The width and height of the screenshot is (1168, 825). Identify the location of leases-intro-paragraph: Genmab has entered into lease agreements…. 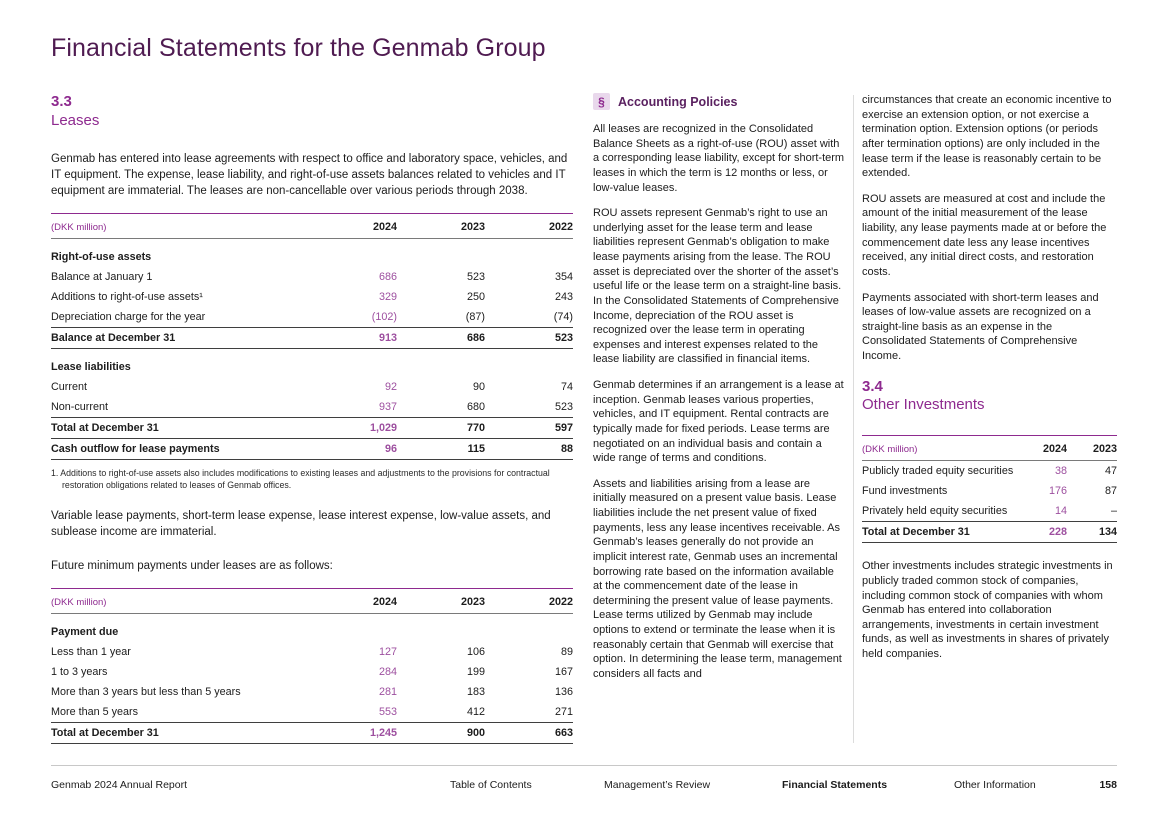
(309, 174).